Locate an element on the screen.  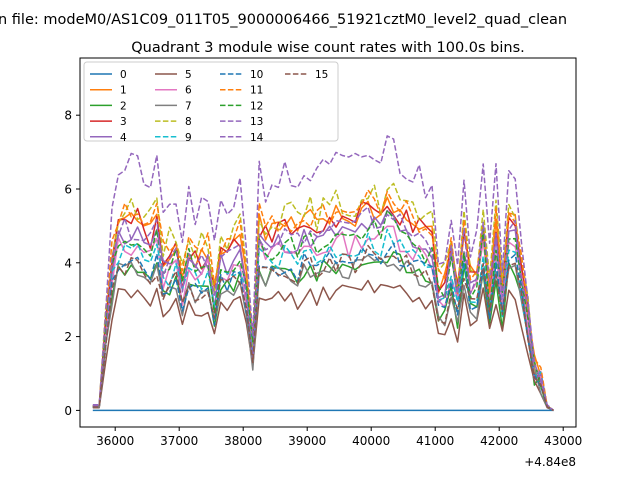
x-tick-label: 37000 is located at coordinates (179, 441).